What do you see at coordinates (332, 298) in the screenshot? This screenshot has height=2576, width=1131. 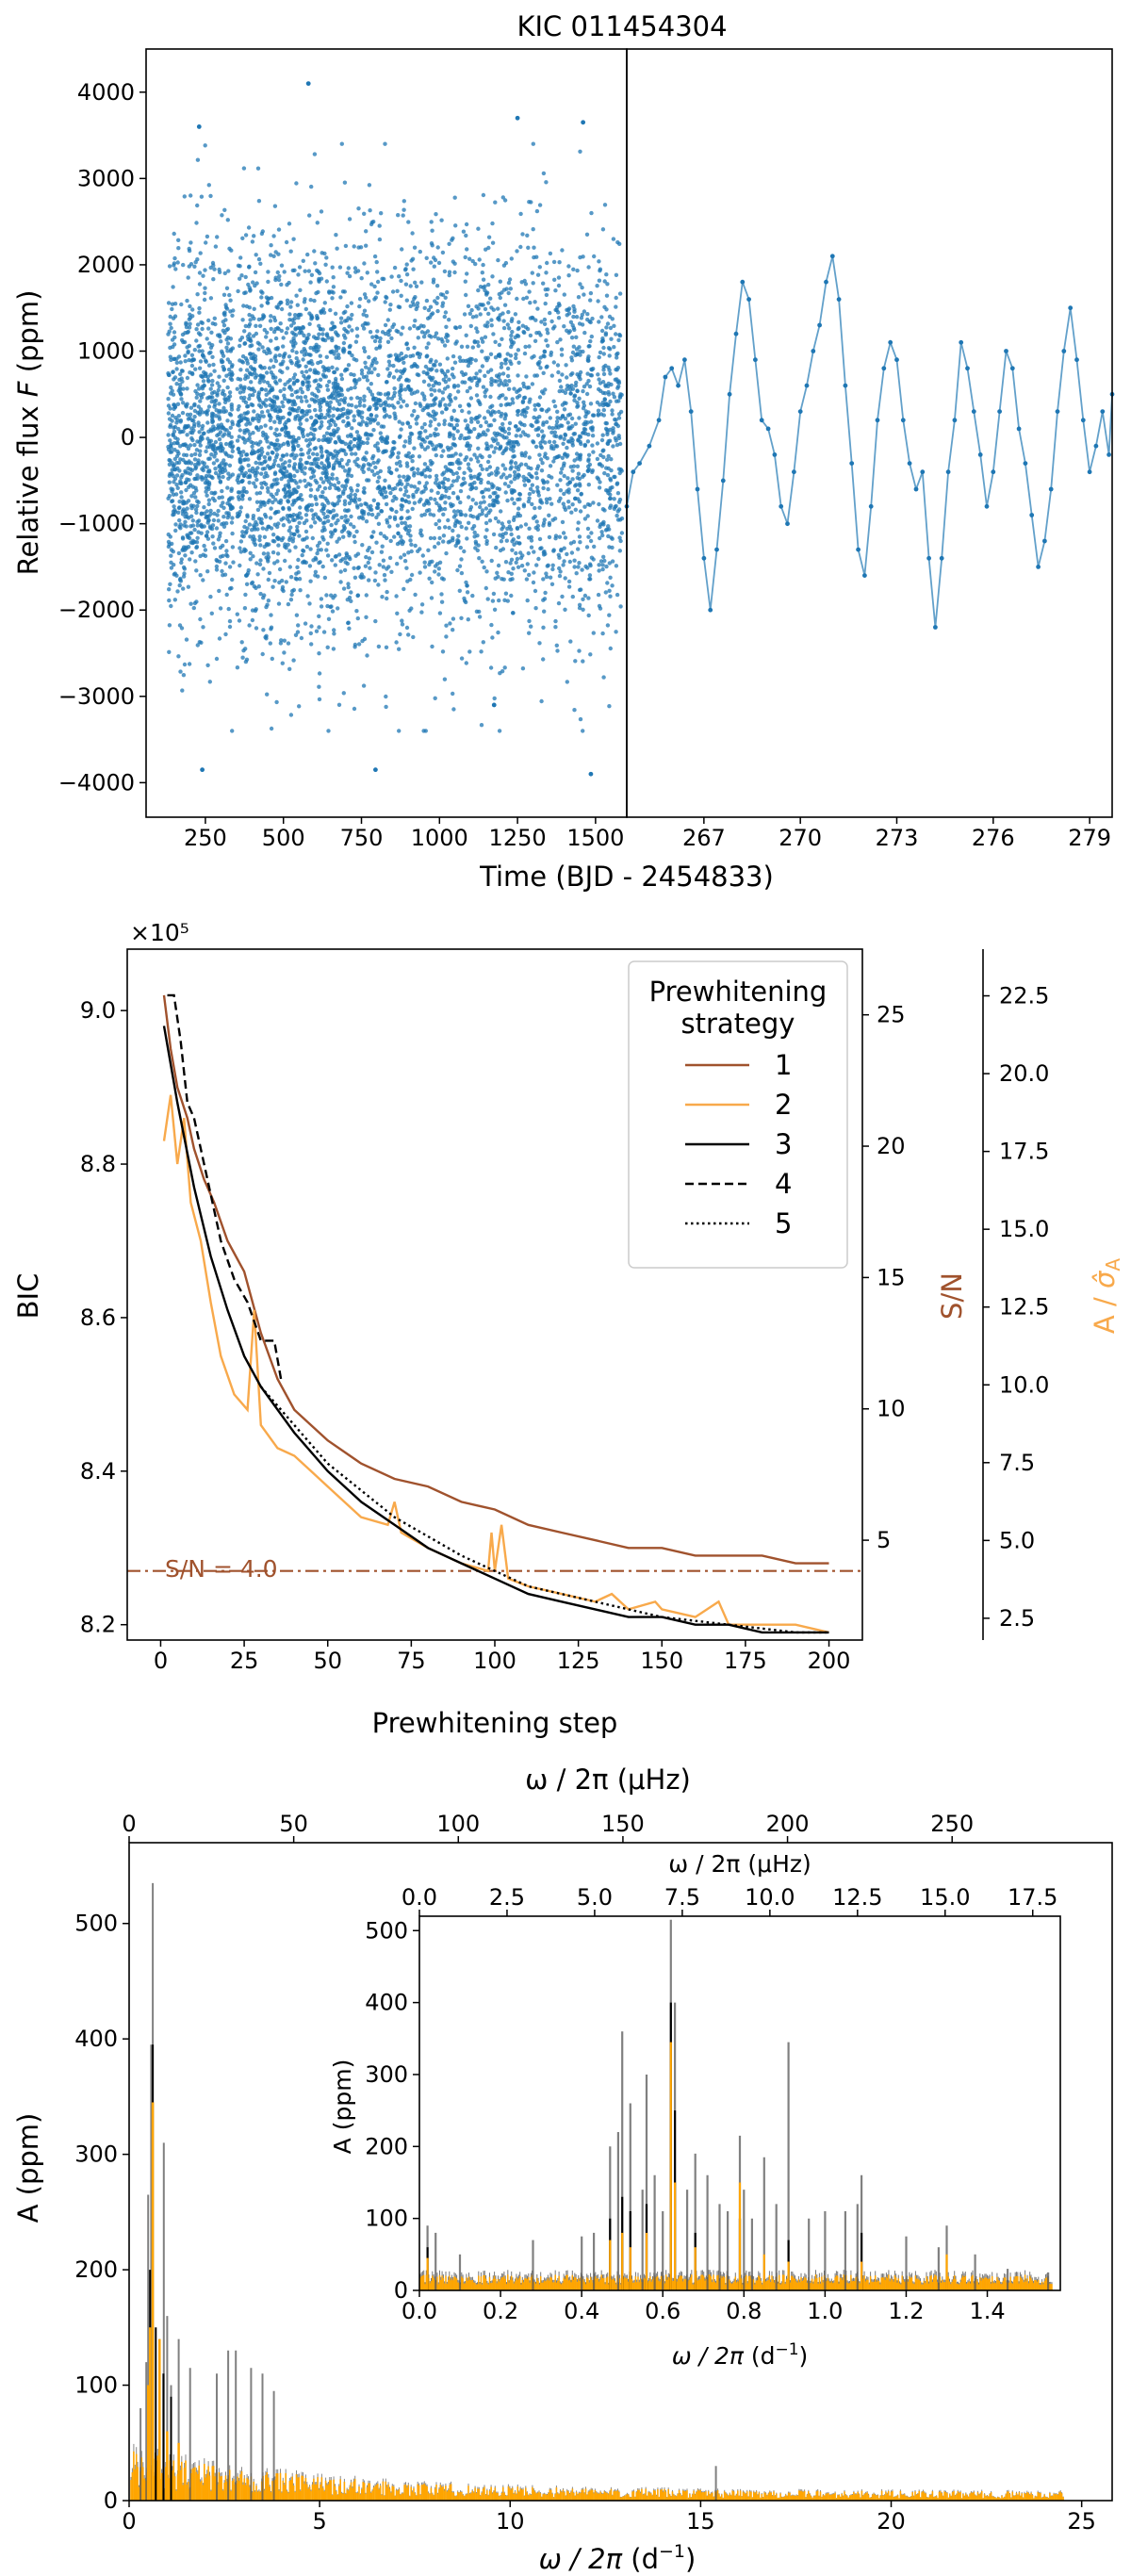 I see `flux-point-1949` at bounding box center [332, 298].